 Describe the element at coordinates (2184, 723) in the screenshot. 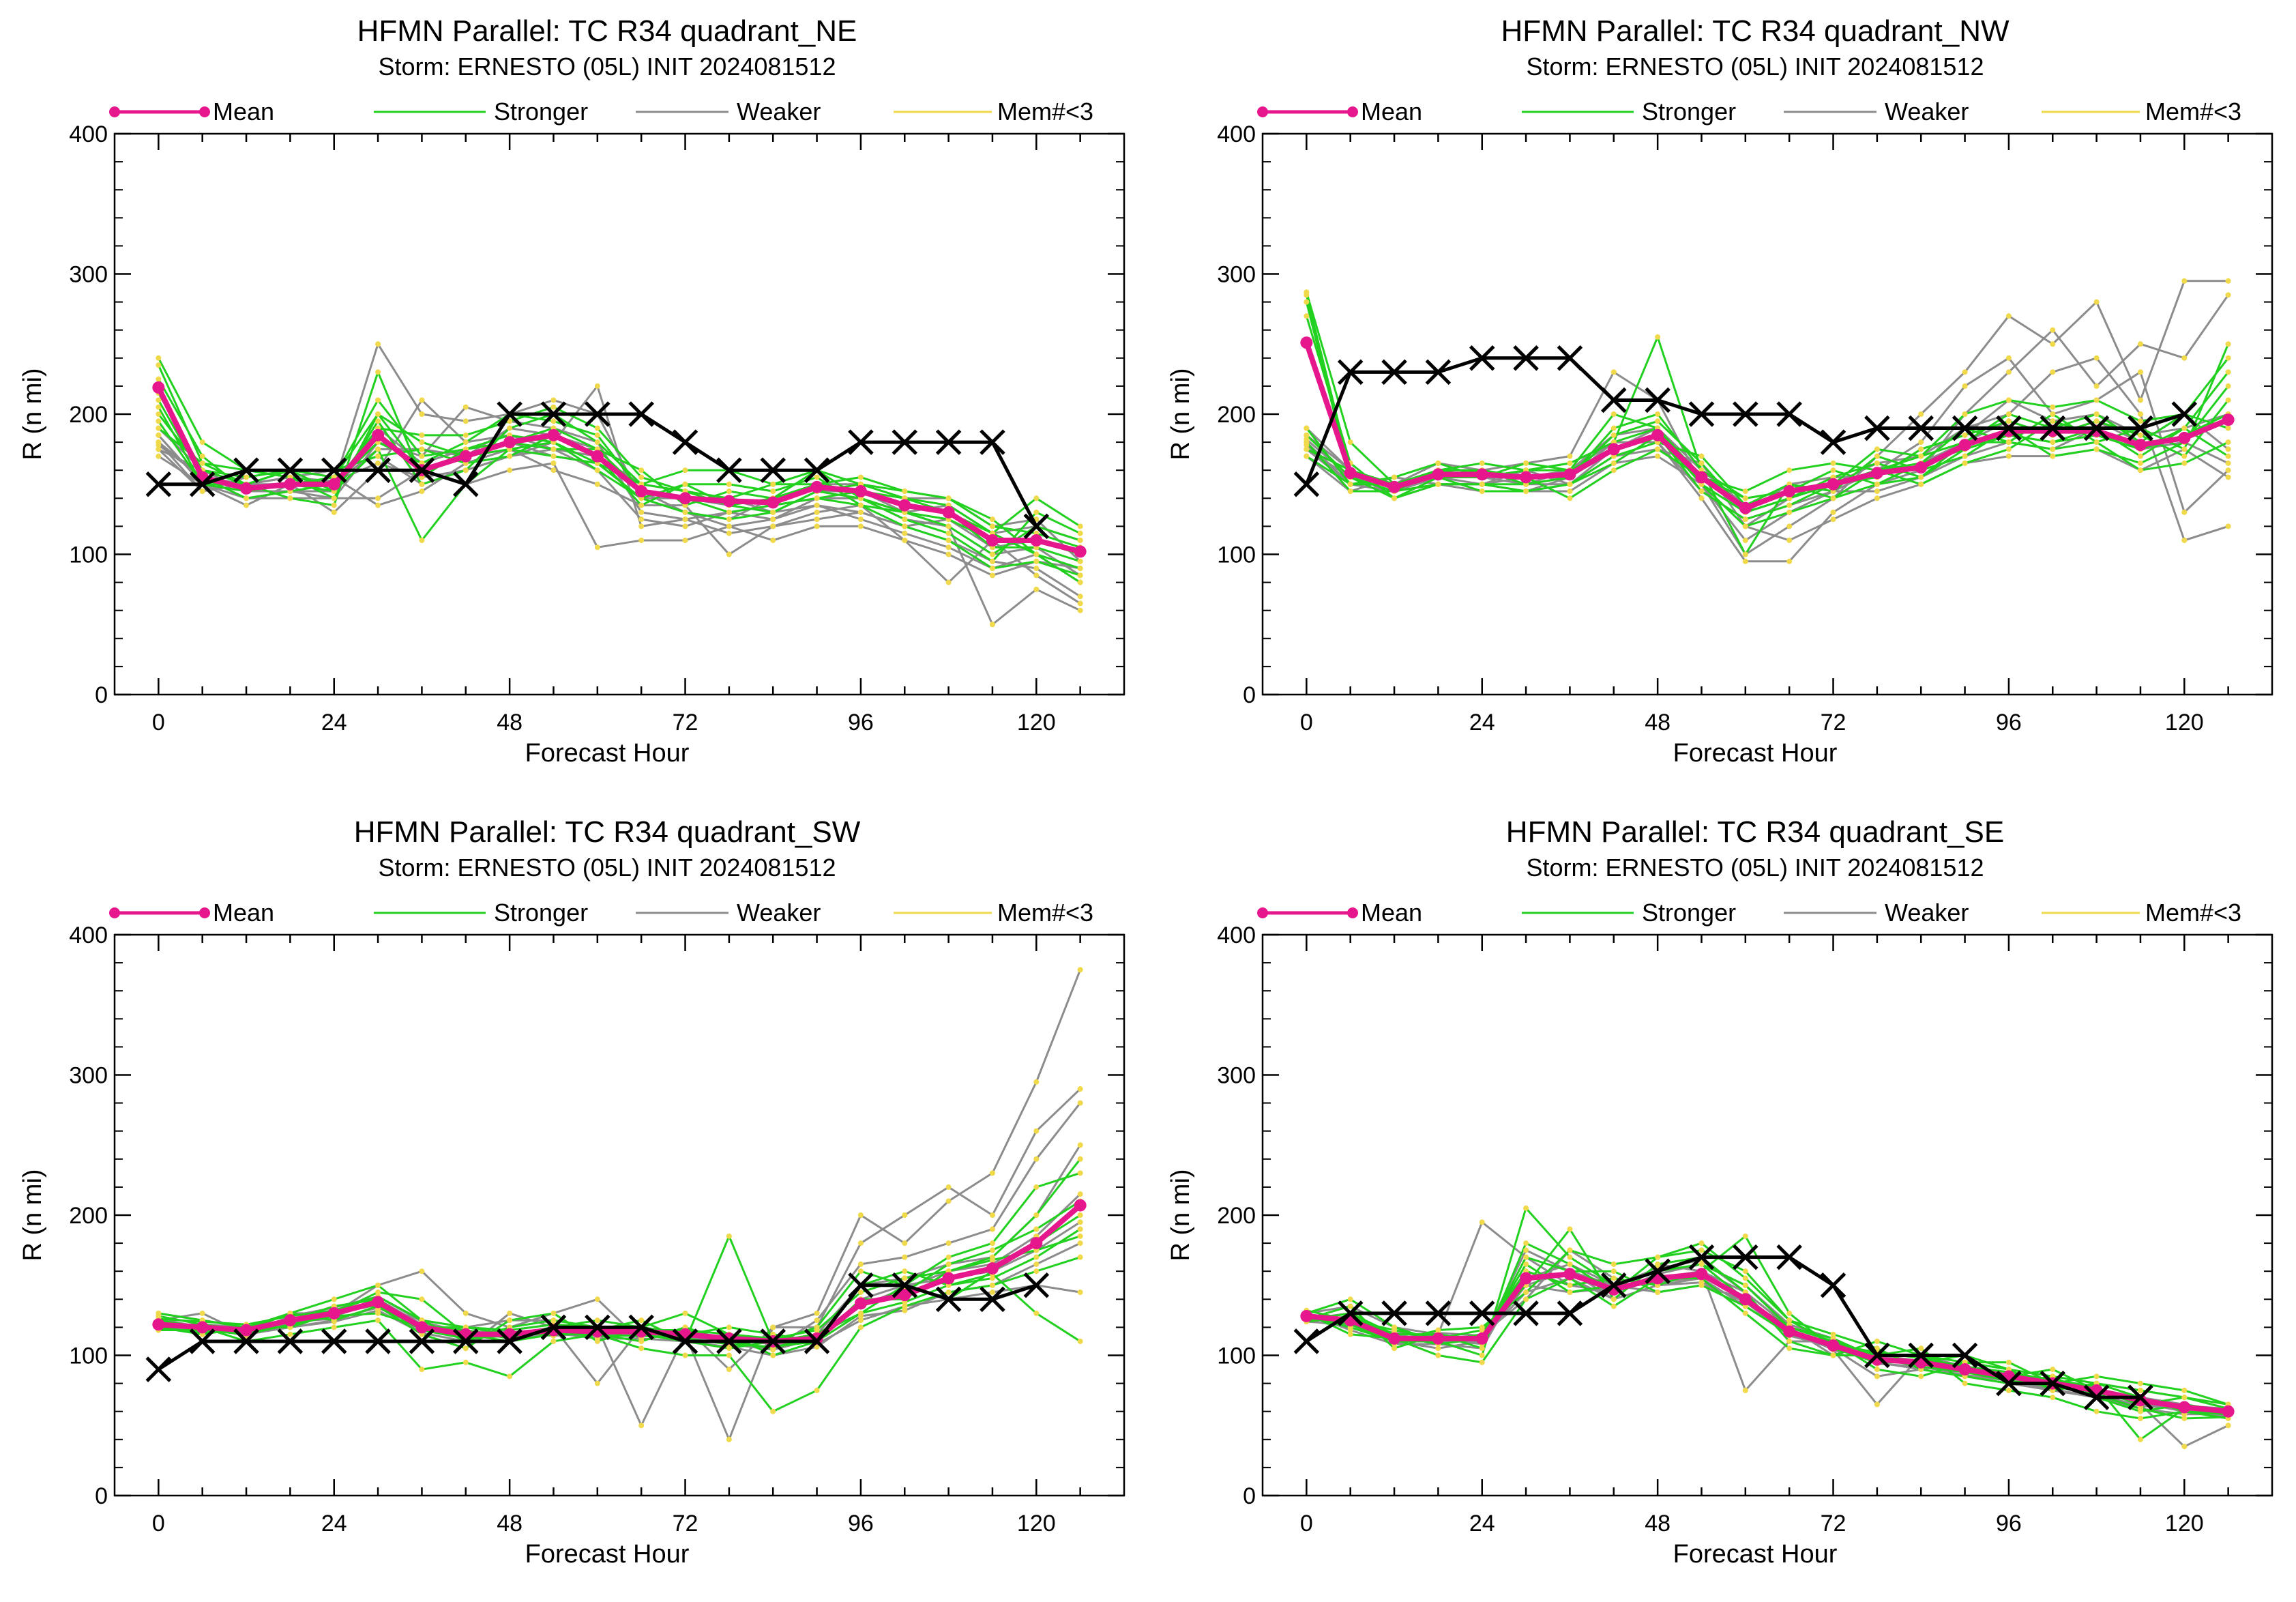

I see `x-tick-label: 120` at that location.